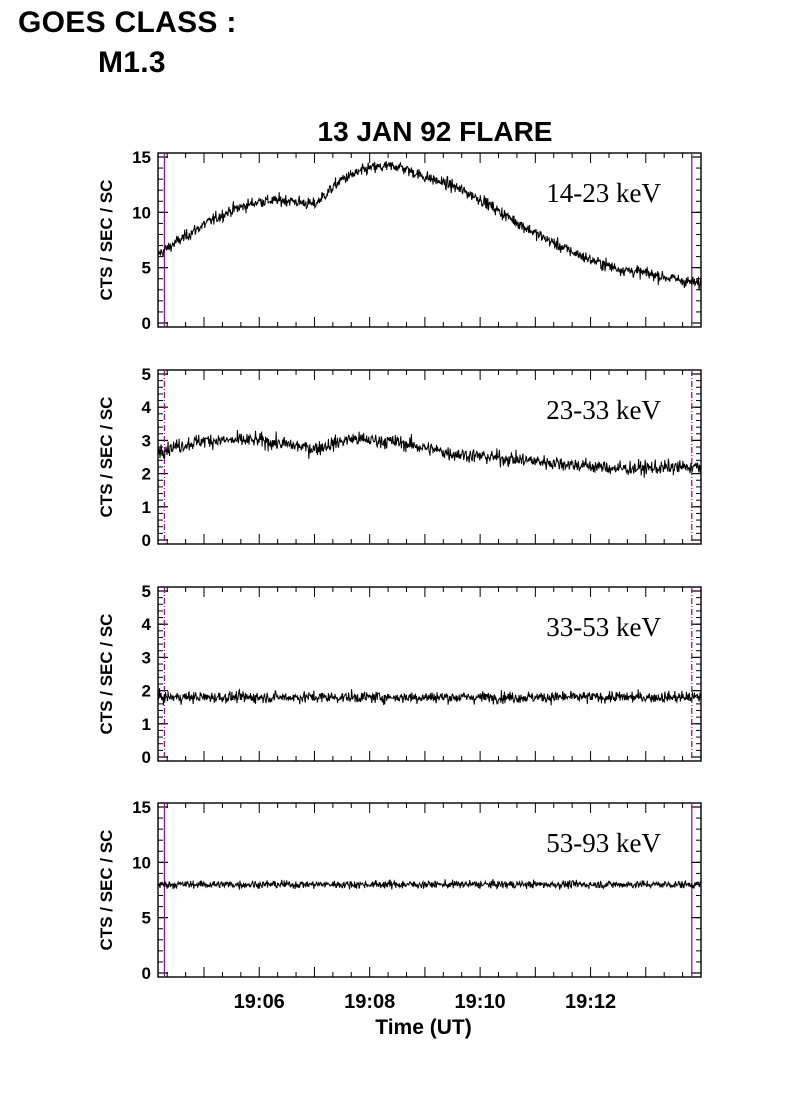  I want to click on energy-band-label: 14-23 keV, so click(603, 193).